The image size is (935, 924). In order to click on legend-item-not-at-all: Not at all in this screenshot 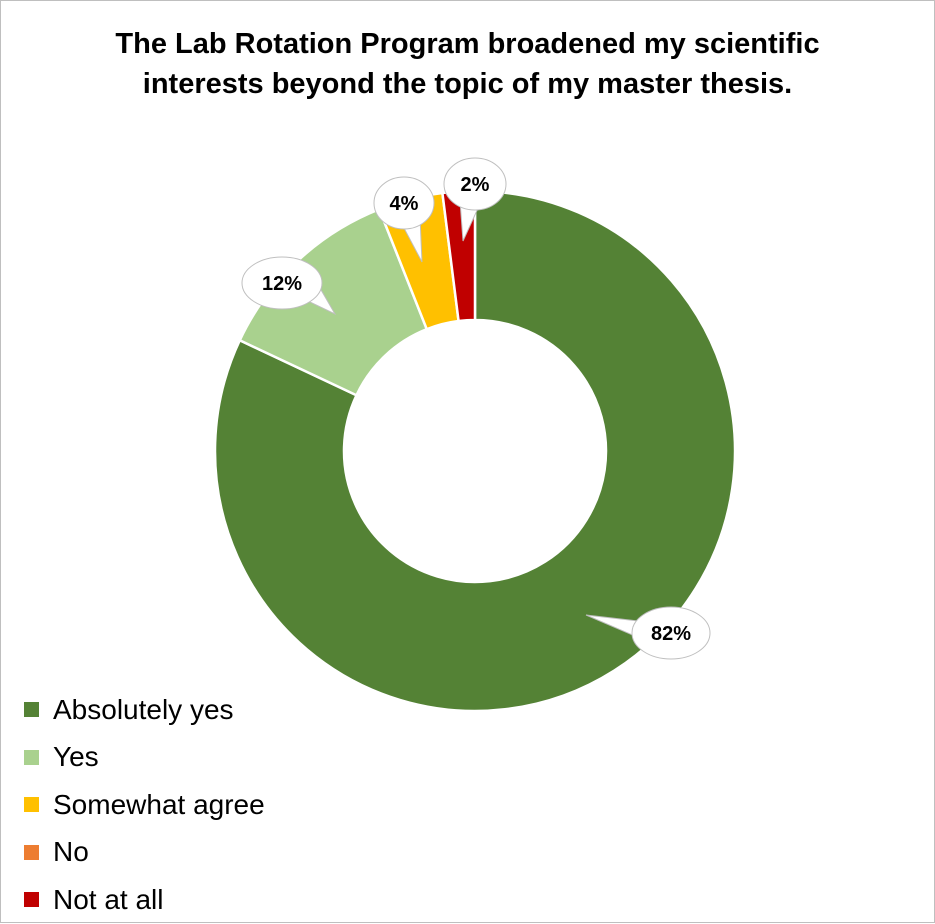, I will do `click(144, 900)`.